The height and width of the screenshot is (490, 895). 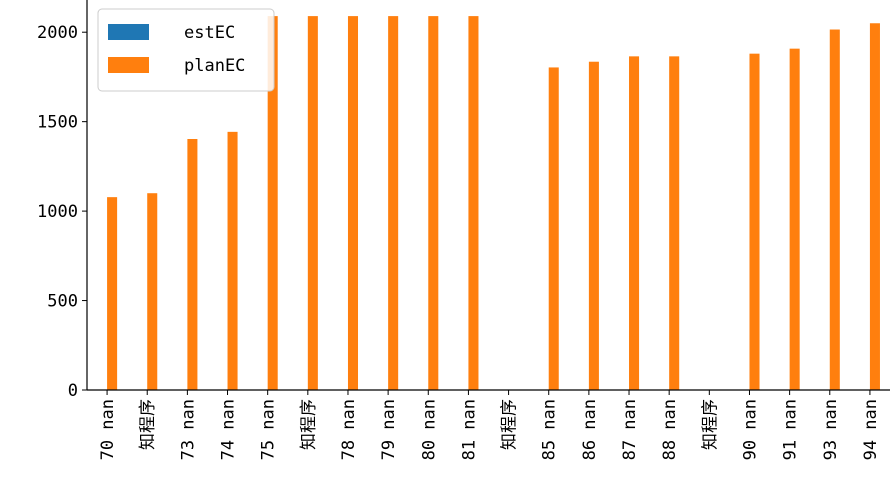 I want to click on x-tick-label: 80 nan, so click(x=429, y=429).